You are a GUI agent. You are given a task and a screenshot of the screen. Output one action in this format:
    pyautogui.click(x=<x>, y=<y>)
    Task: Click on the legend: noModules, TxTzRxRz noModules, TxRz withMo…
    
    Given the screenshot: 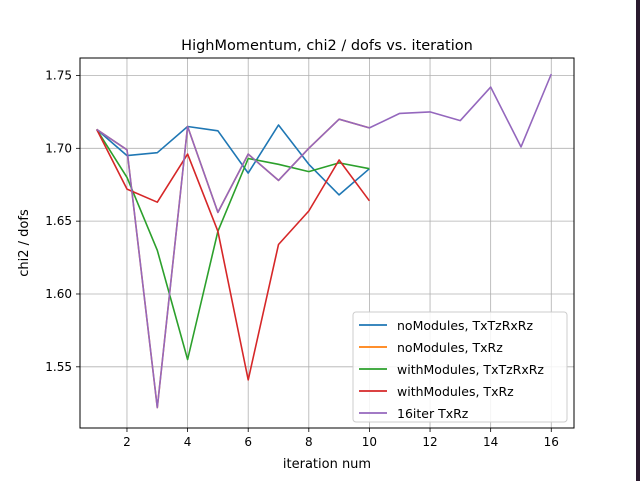 What is the action you would take?
    pyautogui.click(x=460, y=367)
    